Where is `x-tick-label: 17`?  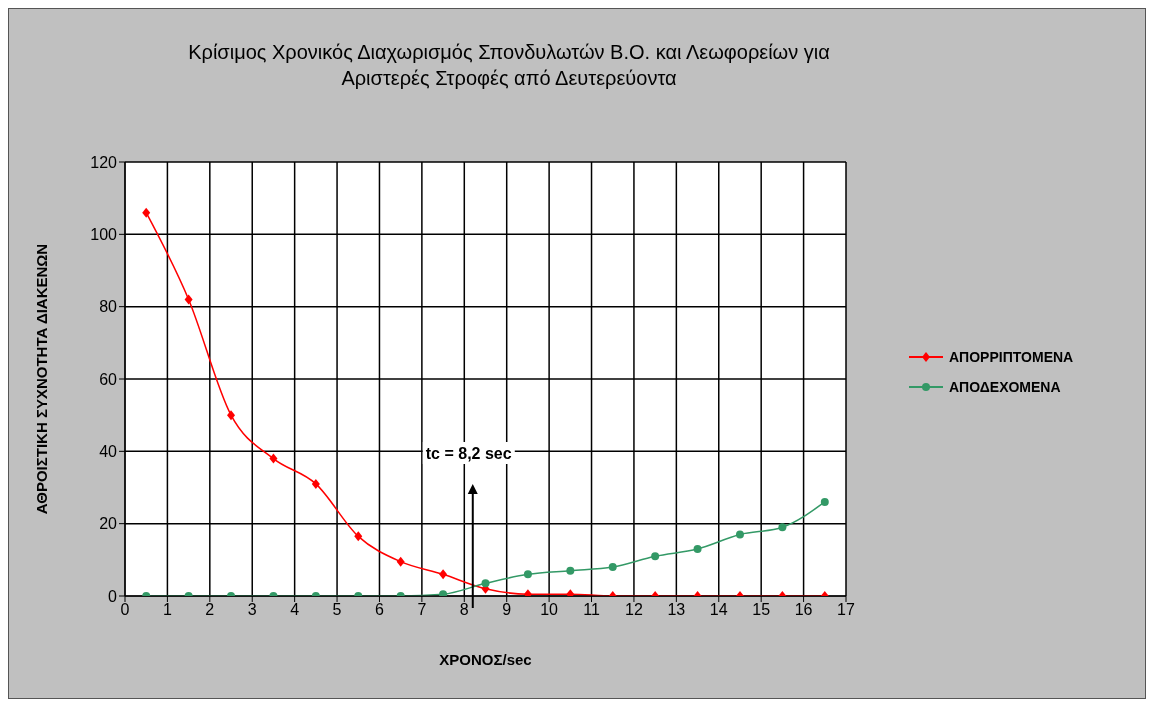 x-tick-label: 17 is located at coordinates (846, 610).